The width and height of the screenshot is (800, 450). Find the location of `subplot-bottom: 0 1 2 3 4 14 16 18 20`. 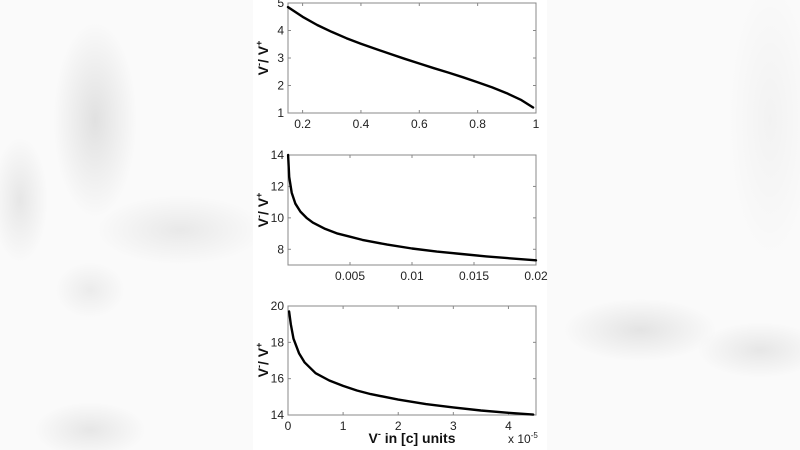

subplot-bottom: 0 1 2 3 4 14 16 18 20 is located at coordinates (404, 366).